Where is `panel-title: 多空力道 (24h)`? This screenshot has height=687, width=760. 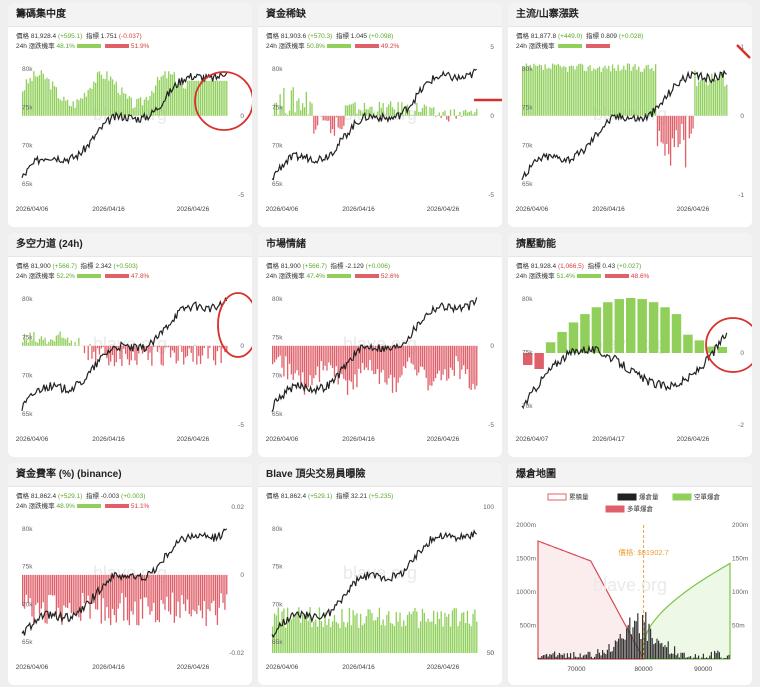 panel-title: 多空力道 (24h) is located at coordinates (130, 245).